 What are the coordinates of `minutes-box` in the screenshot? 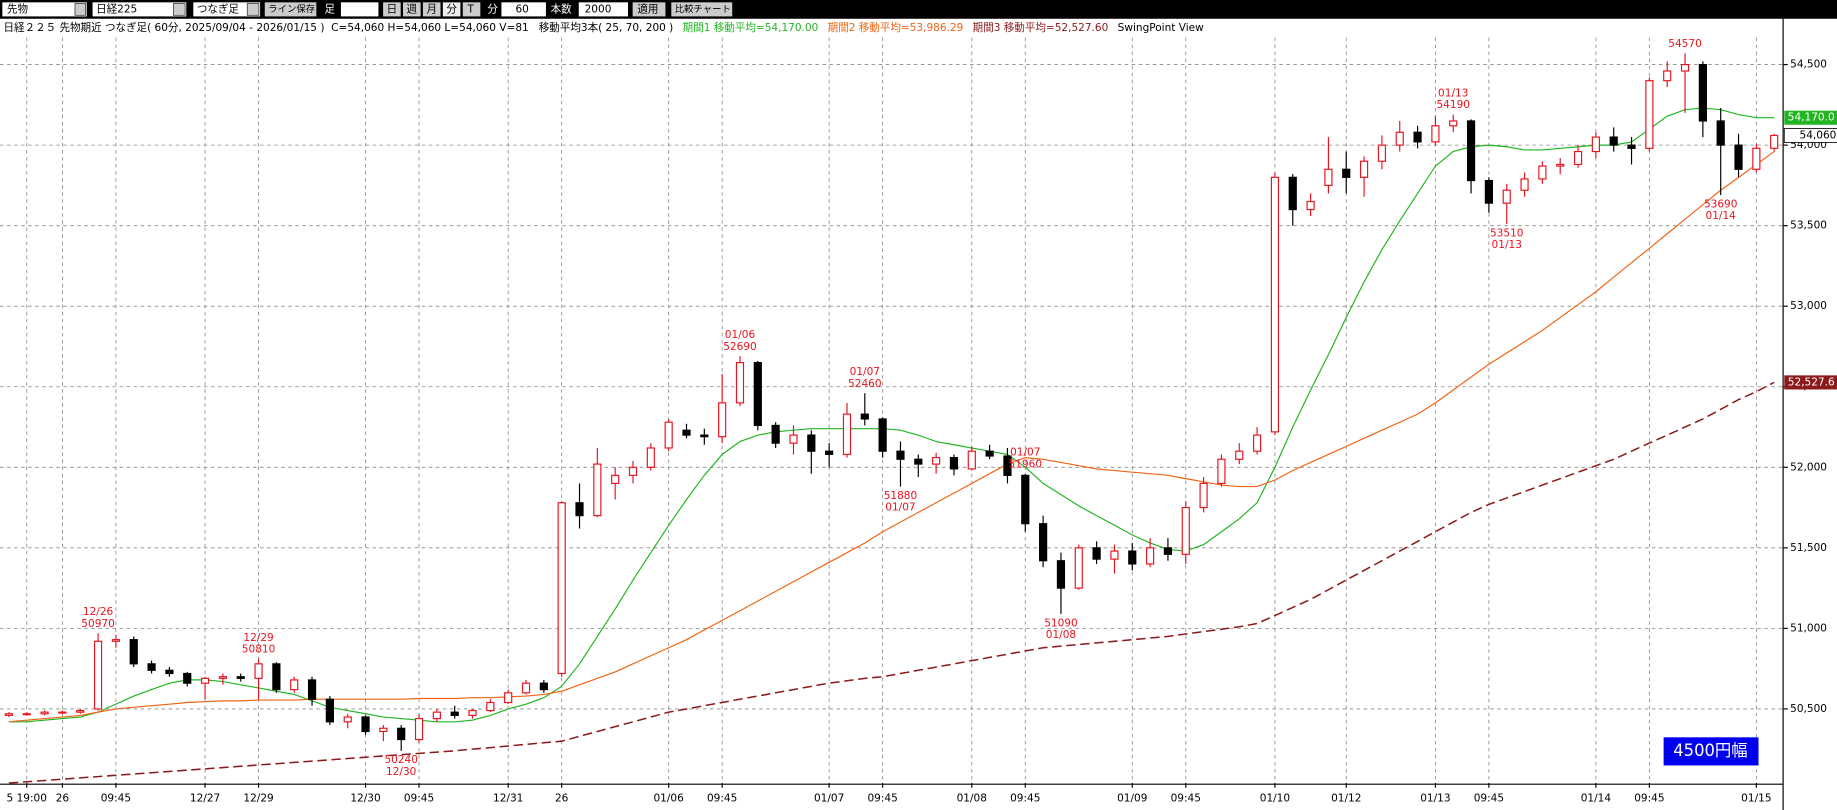 It's located at (523, 9).